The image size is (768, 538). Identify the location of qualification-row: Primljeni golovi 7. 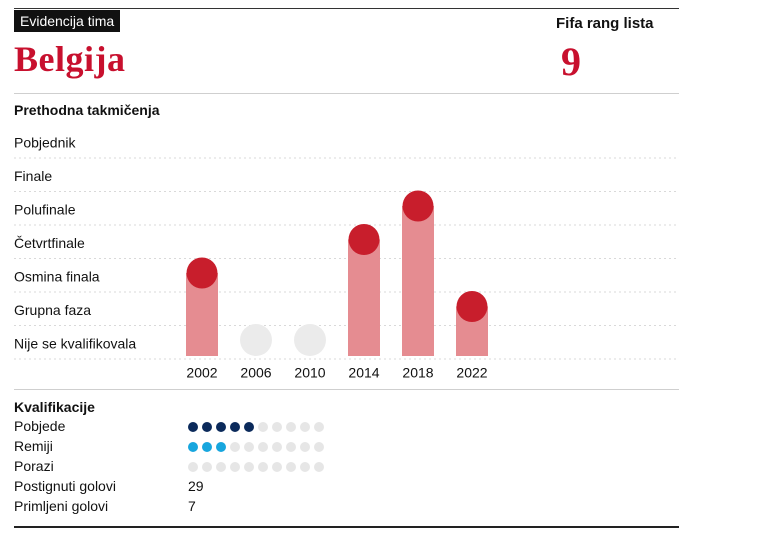
(214, 507).